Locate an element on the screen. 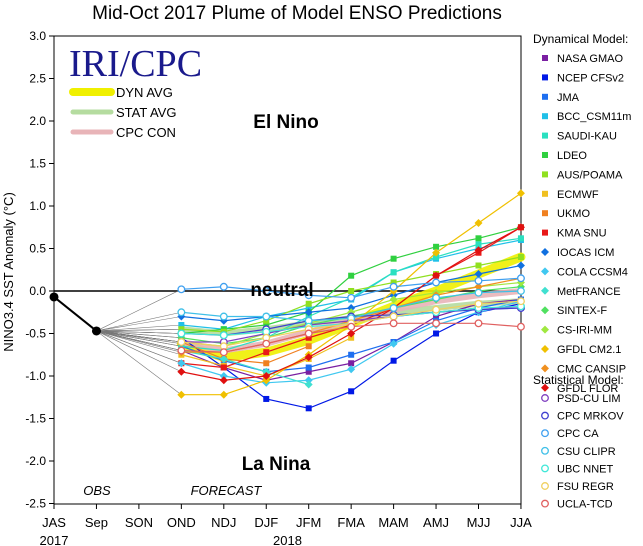 Image resolution: width=643 pixels, height=546 pixels. legend-label-psd-cu-lim: PSD-CU LIM is located at coordinates (589, 399).